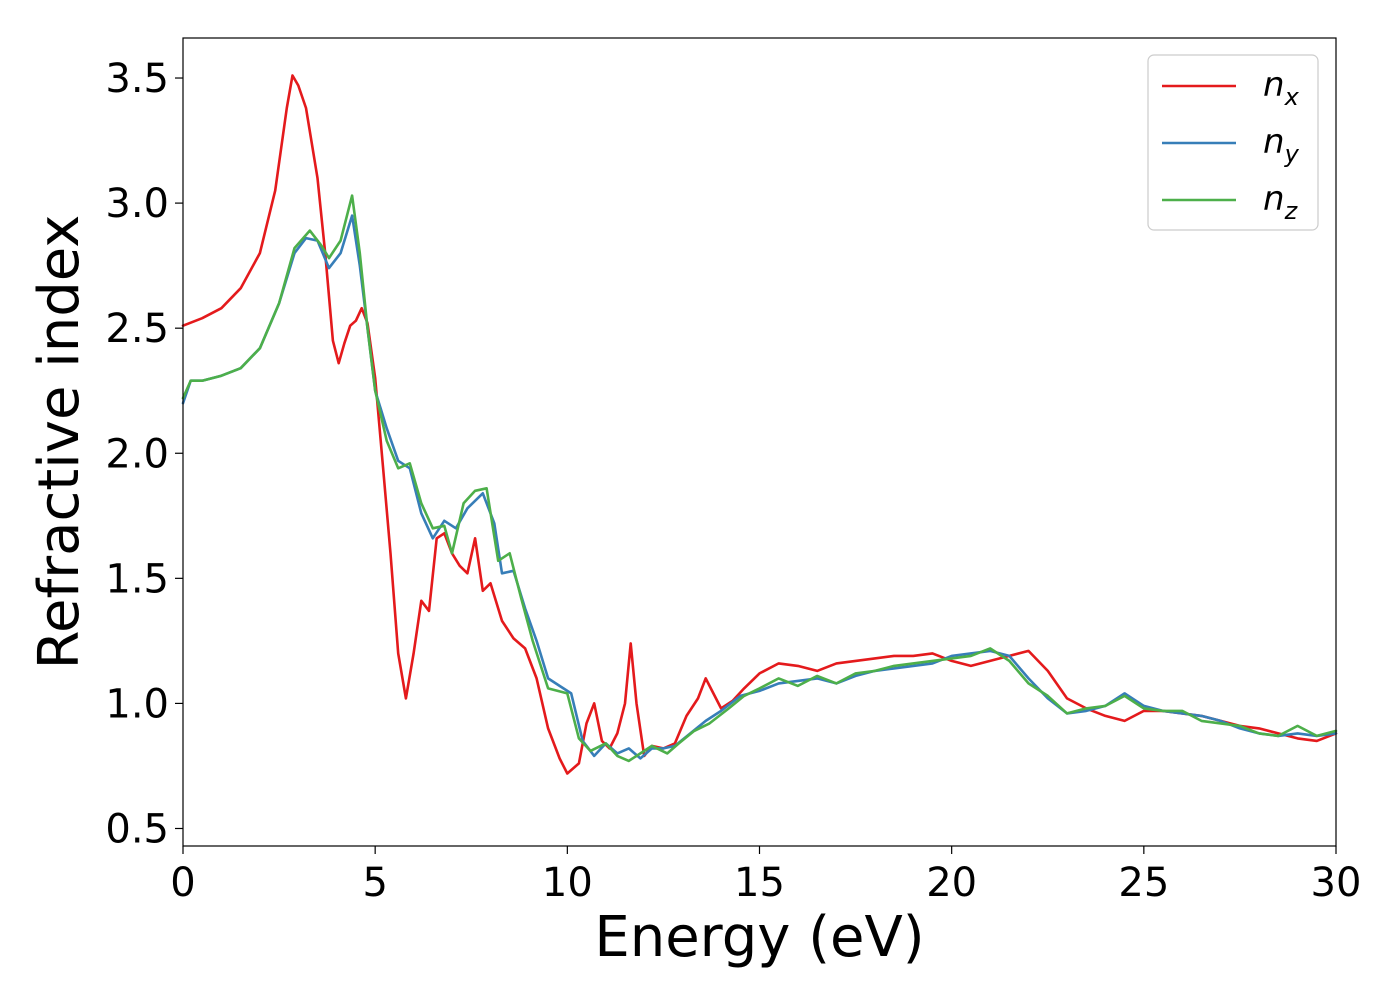 This screenshot has height=1000, width=1400. I want to click on x-tick-label: 25, so click(1143, 883).